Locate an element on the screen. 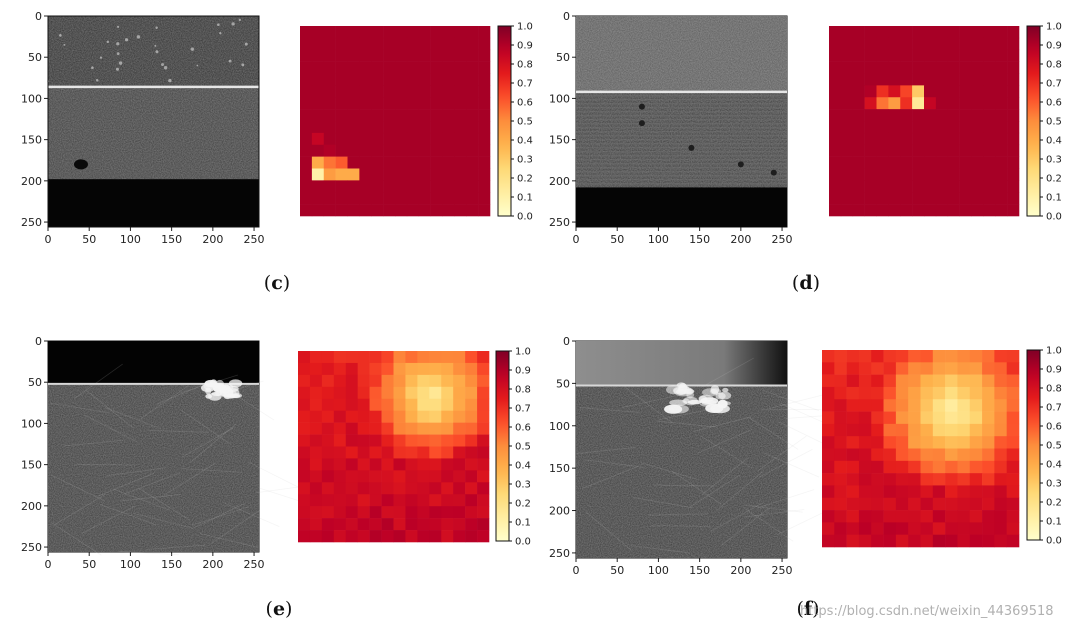 The width and height of the screenshot is (1080, 637). colorbar-label-d-4: 0.4 is located at coordinates (1054, 141).